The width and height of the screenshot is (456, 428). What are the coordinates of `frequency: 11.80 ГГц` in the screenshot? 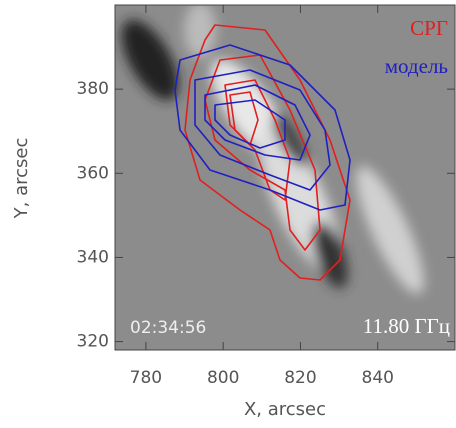 It's located at (406, 326).